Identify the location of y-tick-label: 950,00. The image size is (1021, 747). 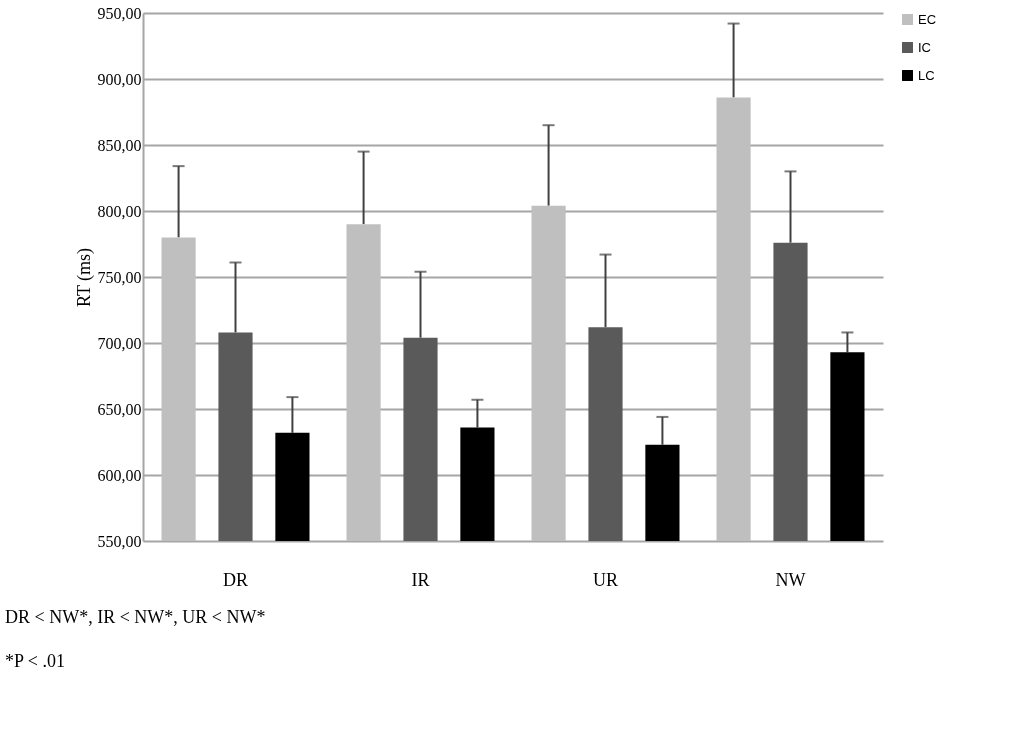
(119, 13).